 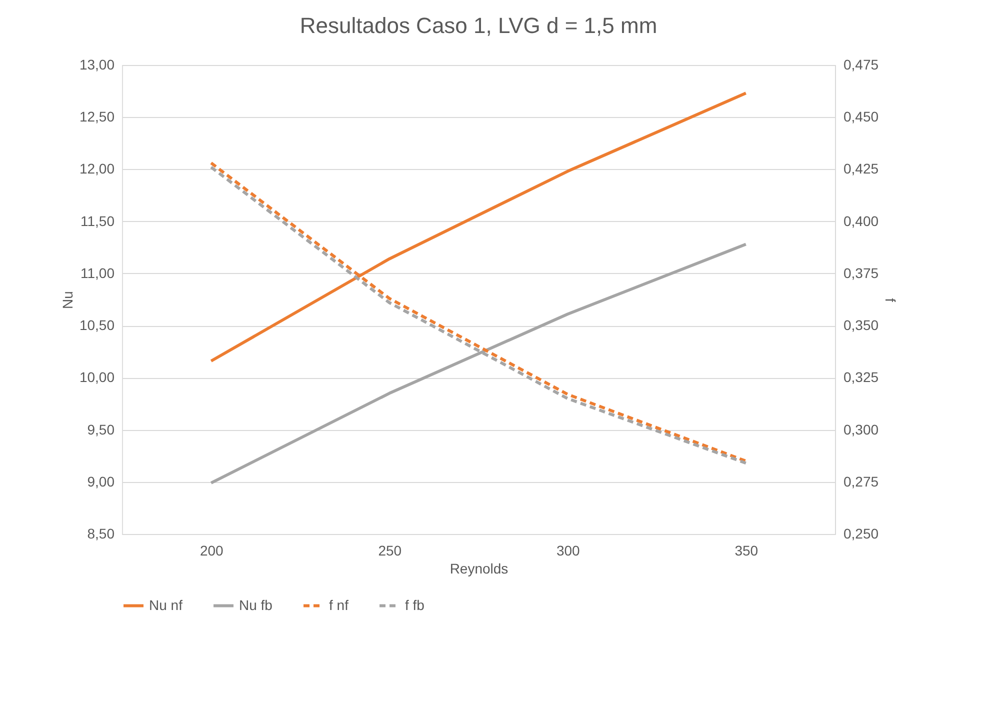 What do you see at coordinates (101, 534) in the screenshot?
I see `y-tick-label: 8,50` at bounding box center [101, 534].